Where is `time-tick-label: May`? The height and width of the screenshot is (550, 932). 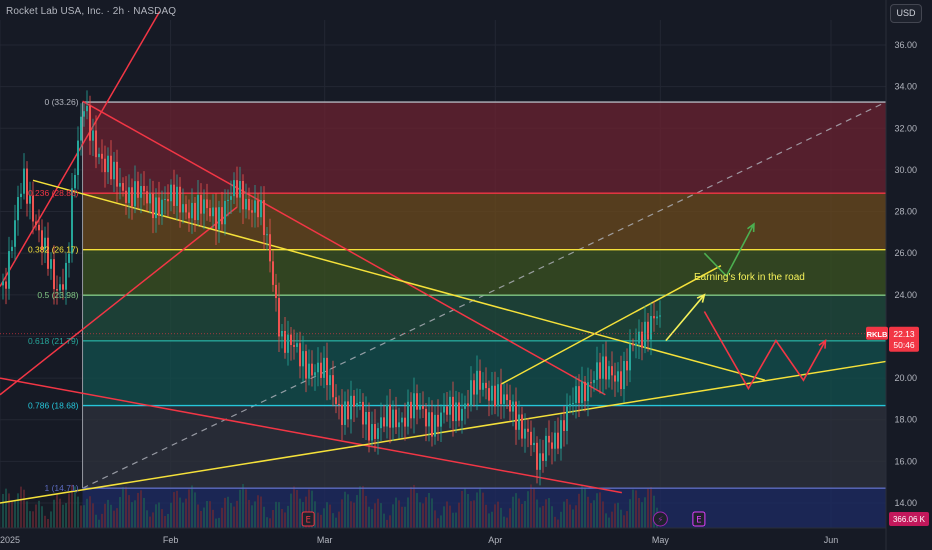 time-tick-label: May is located at coordinates (661, 540).